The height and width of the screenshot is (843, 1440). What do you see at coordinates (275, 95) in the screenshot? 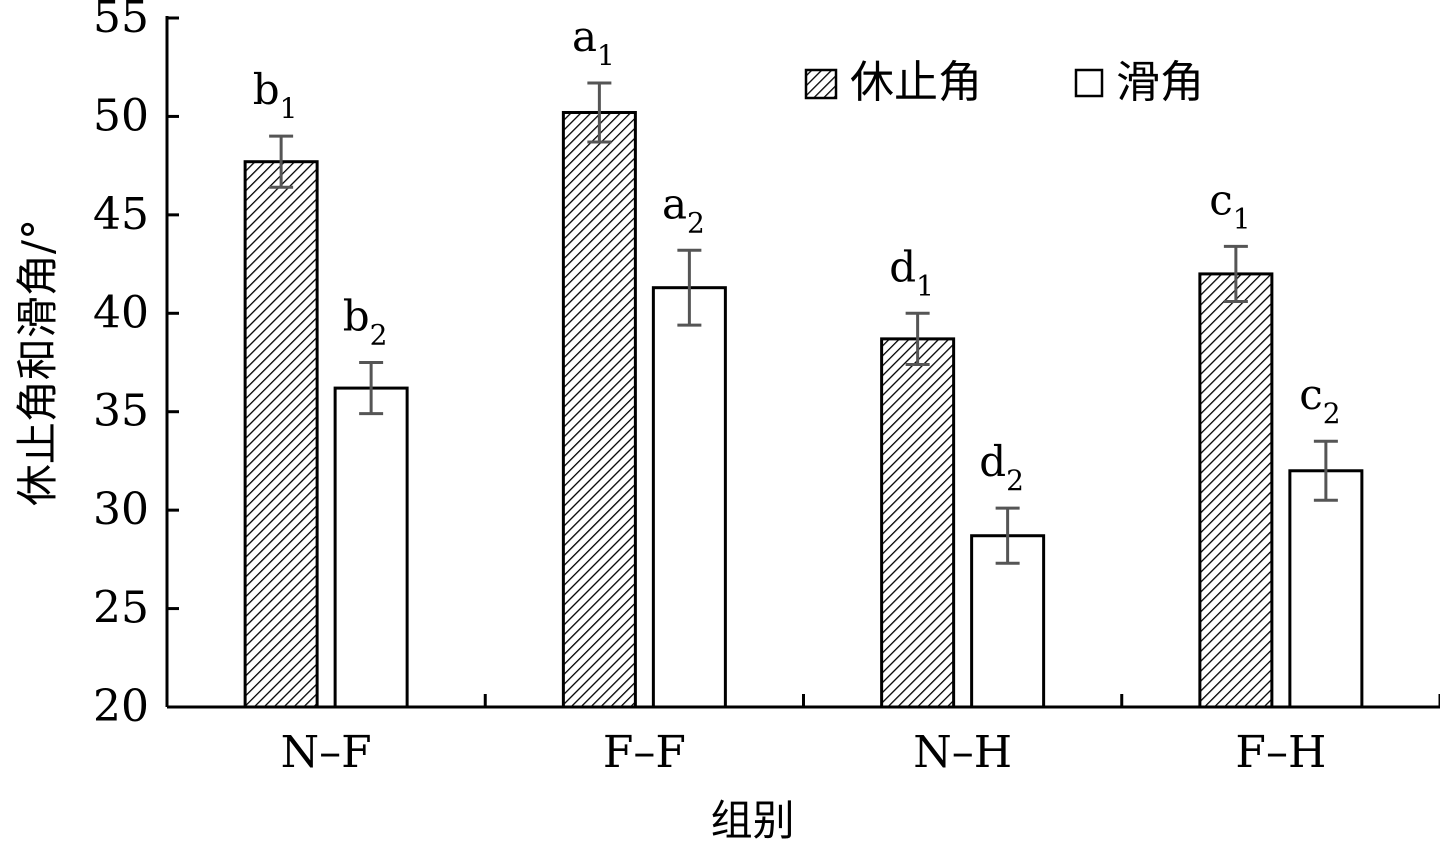
I see `significance-label: b1` at bounding box center [275, 95].